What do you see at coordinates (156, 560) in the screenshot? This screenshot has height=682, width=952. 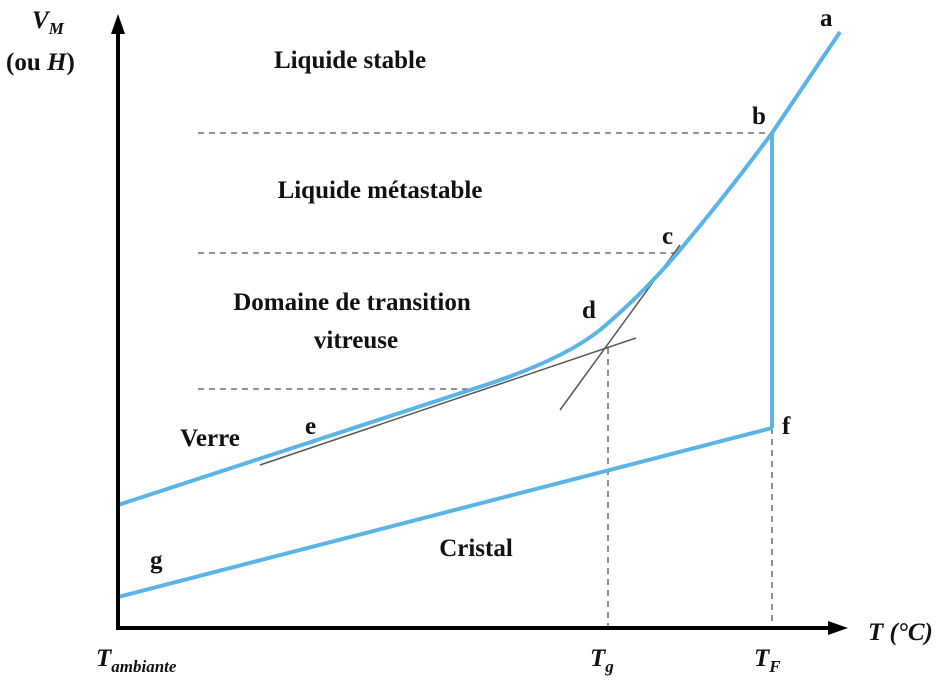 I see `point-label: g` at bounding box center [156, 560].